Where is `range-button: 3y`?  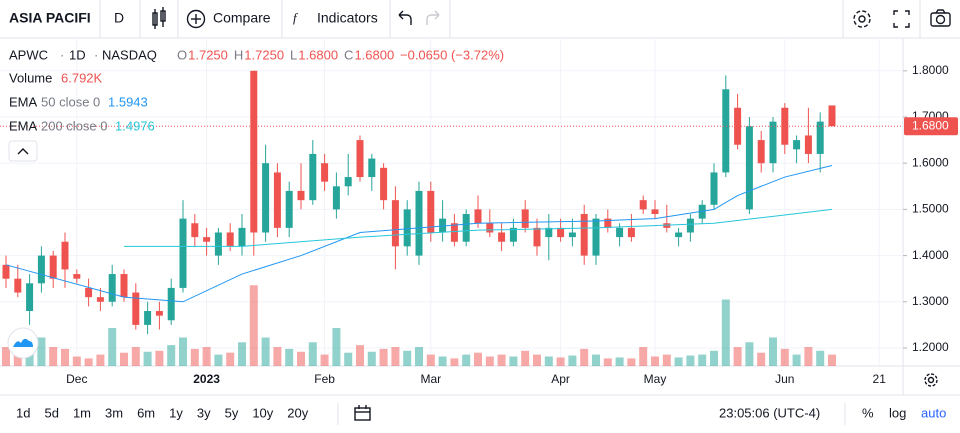 range-button: 3y is located at coordinates (204, 412).